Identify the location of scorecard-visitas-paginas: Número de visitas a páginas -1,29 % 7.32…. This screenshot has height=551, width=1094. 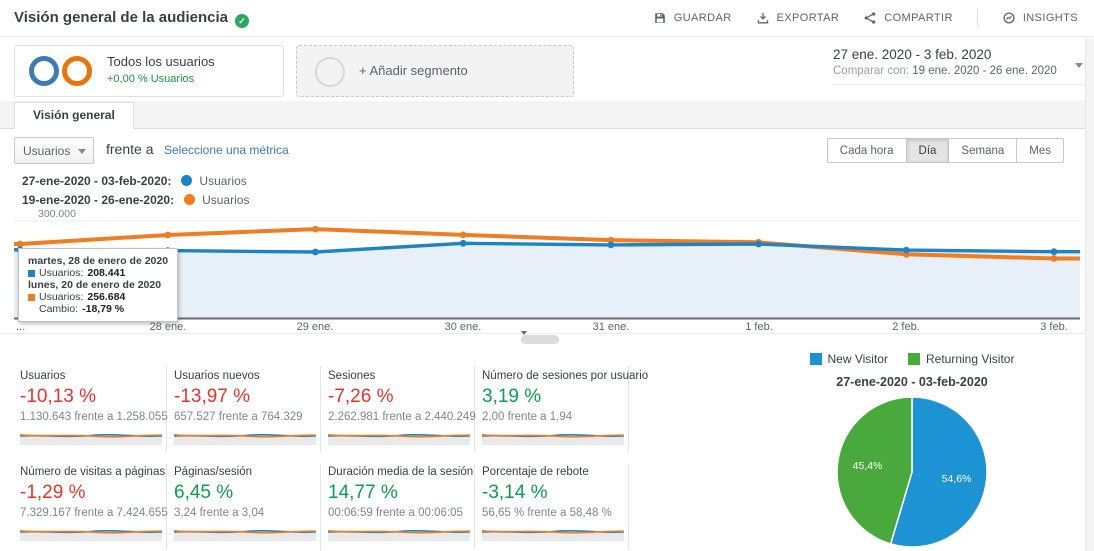
(93, 504).